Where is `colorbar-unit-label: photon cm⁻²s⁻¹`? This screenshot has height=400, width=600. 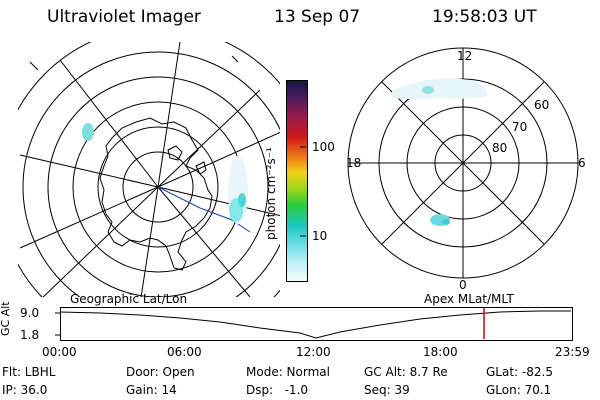
colorbar-unit-label: photon cm⁻²s⁻¹ is located at coordinates (271, 193).